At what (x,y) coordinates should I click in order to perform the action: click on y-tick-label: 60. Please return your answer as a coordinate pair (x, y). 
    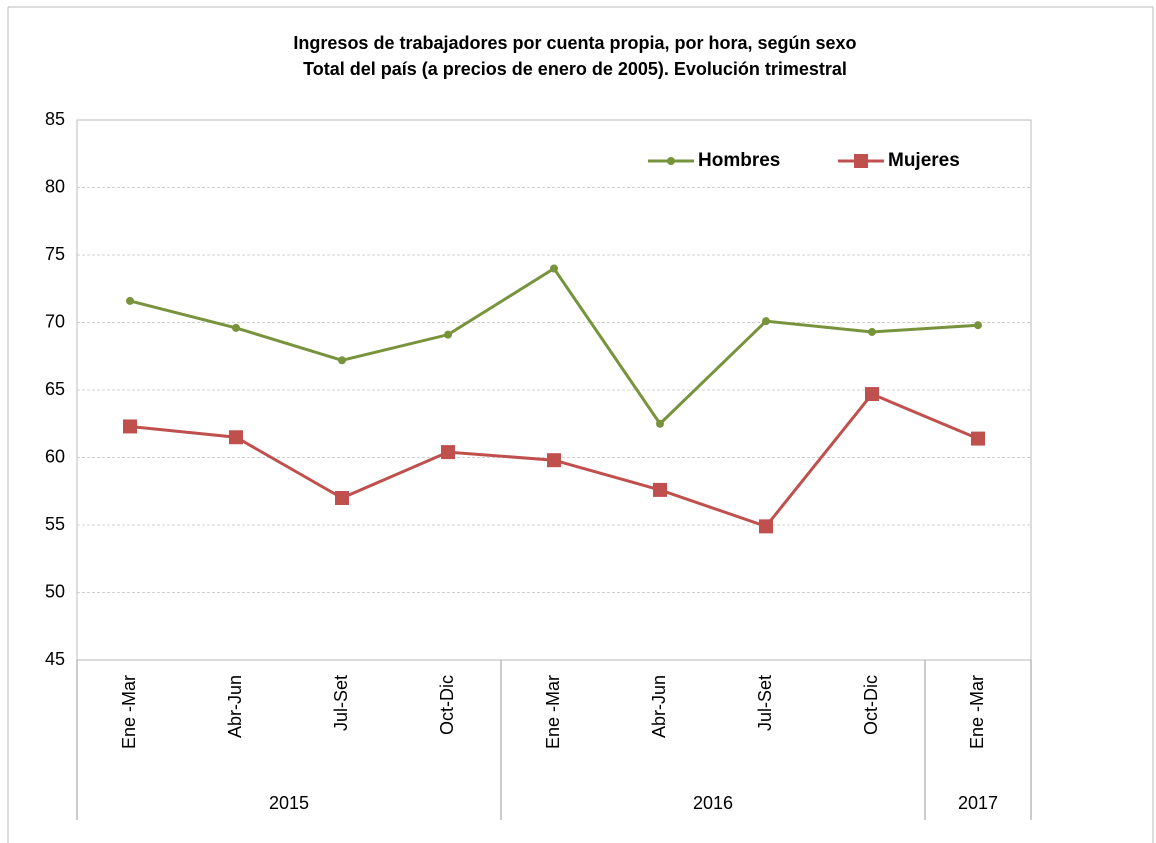
    Looking at the image, I should click on (55, 456).